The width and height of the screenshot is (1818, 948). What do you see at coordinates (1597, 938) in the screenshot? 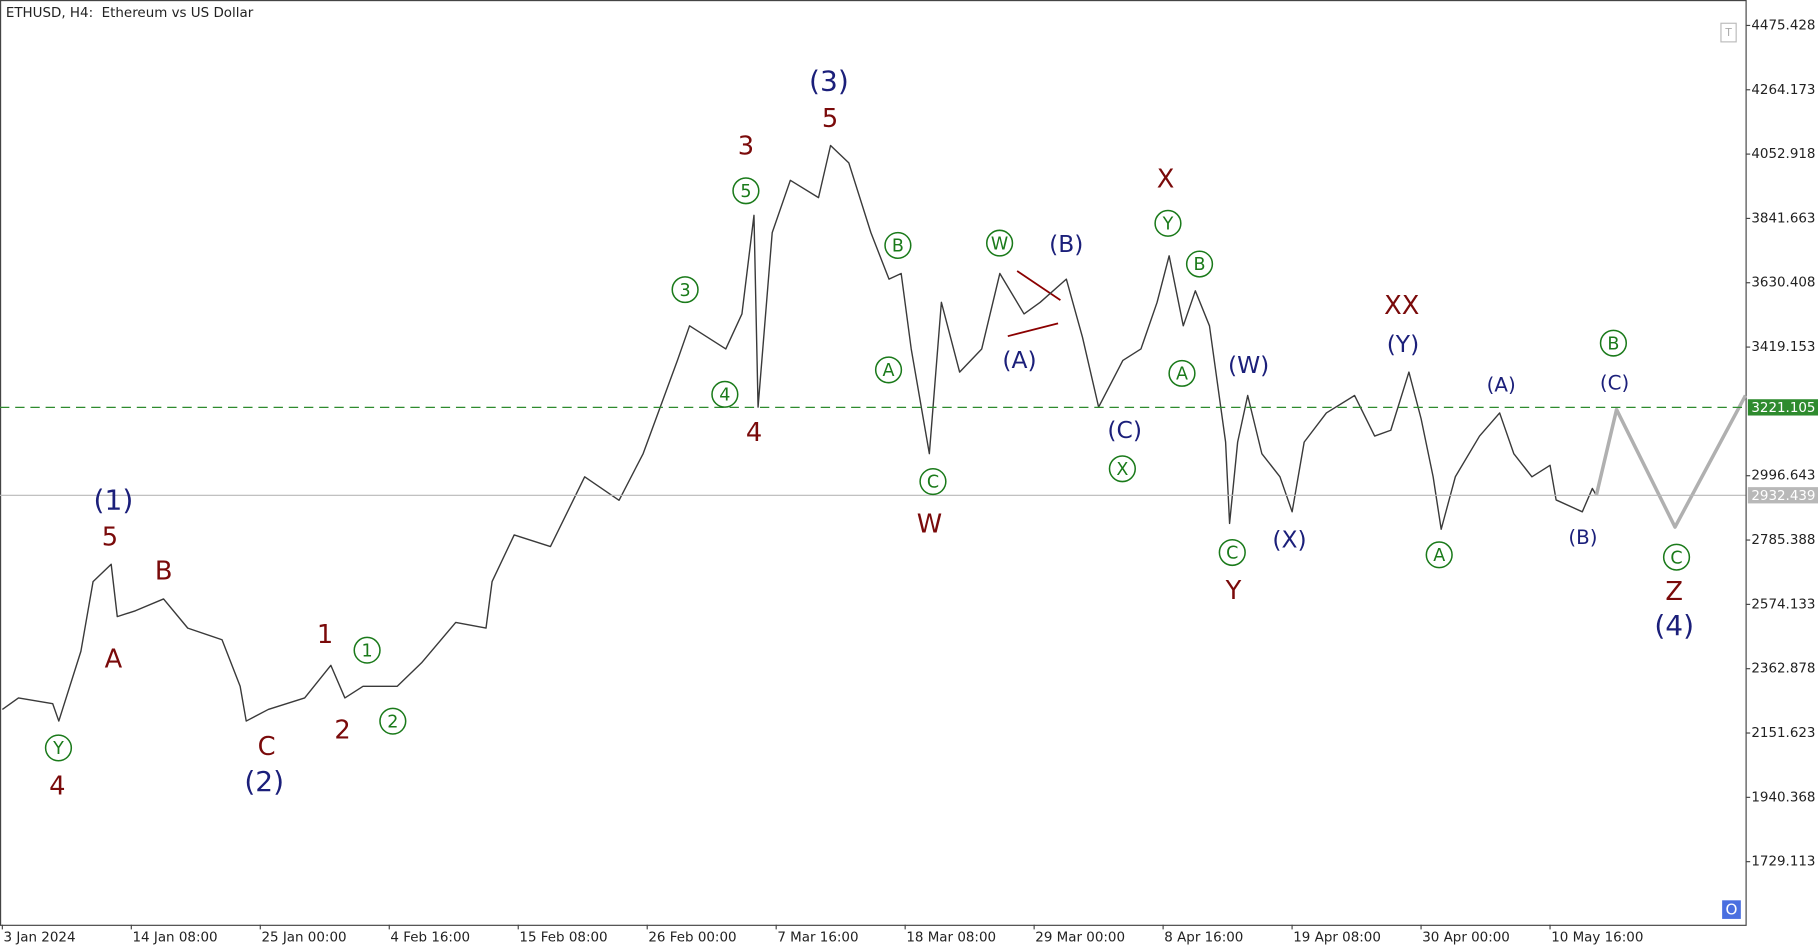
I see `x-tick-label: 10 May 16:00` at bounding box center [1597, 938].